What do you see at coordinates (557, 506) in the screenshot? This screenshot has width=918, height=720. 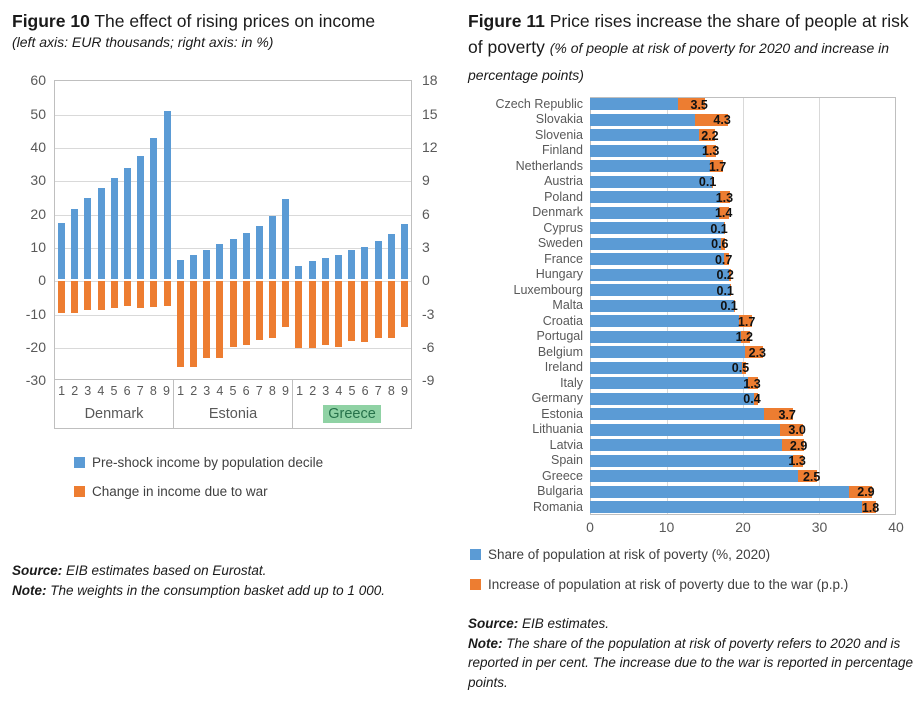 I see `country-label: Romania` at bounding box center [557, 506].